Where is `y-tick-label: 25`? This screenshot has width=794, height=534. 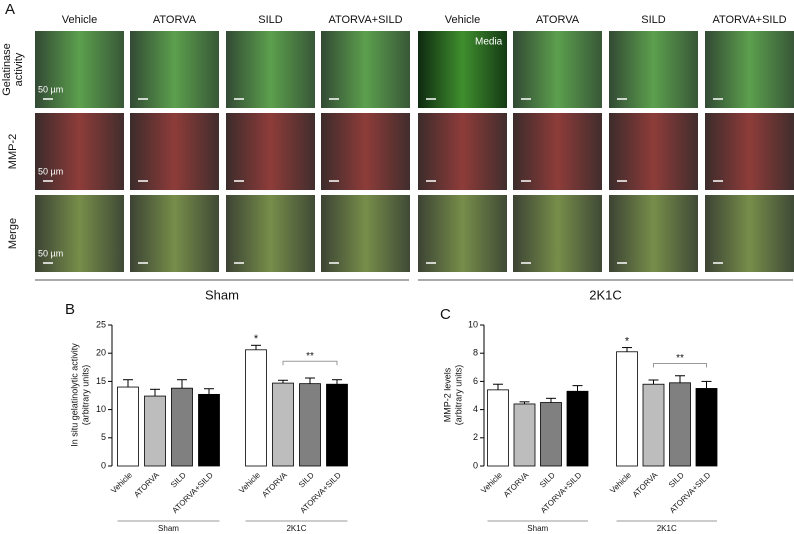
y-tick-label: 25 is located at coordinates (101, 324).